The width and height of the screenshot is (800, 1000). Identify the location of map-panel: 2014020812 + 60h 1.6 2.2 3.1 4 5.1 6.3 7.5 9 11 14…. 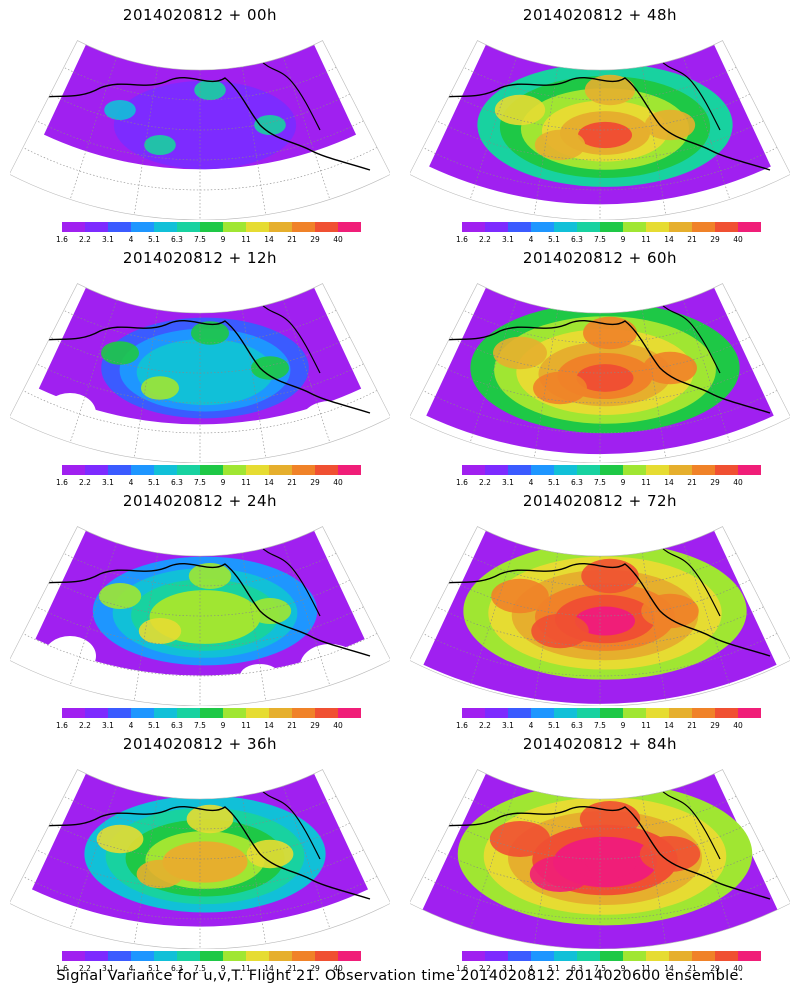
(600, 365).